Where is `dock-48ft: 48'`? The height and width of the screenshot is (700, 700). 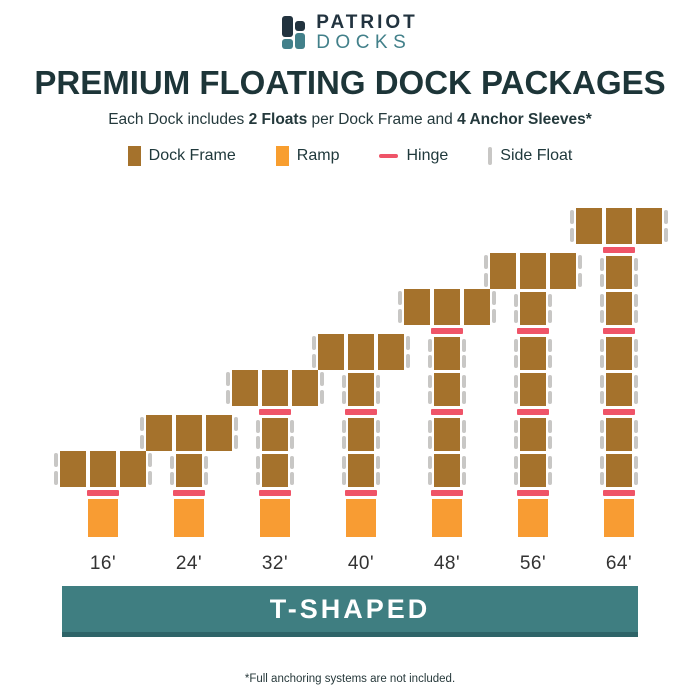 dock-48ft: 48' is located at coordinates (447, 432).